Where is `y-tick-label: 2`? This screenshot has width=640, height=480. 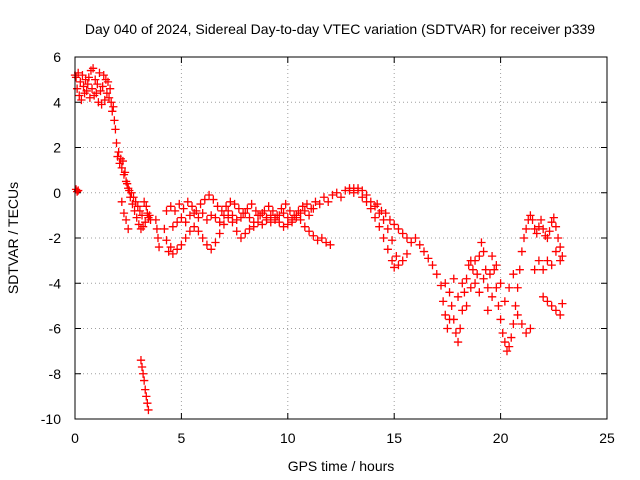
y-tick-label: 2 is located at coordinates (57, 148).